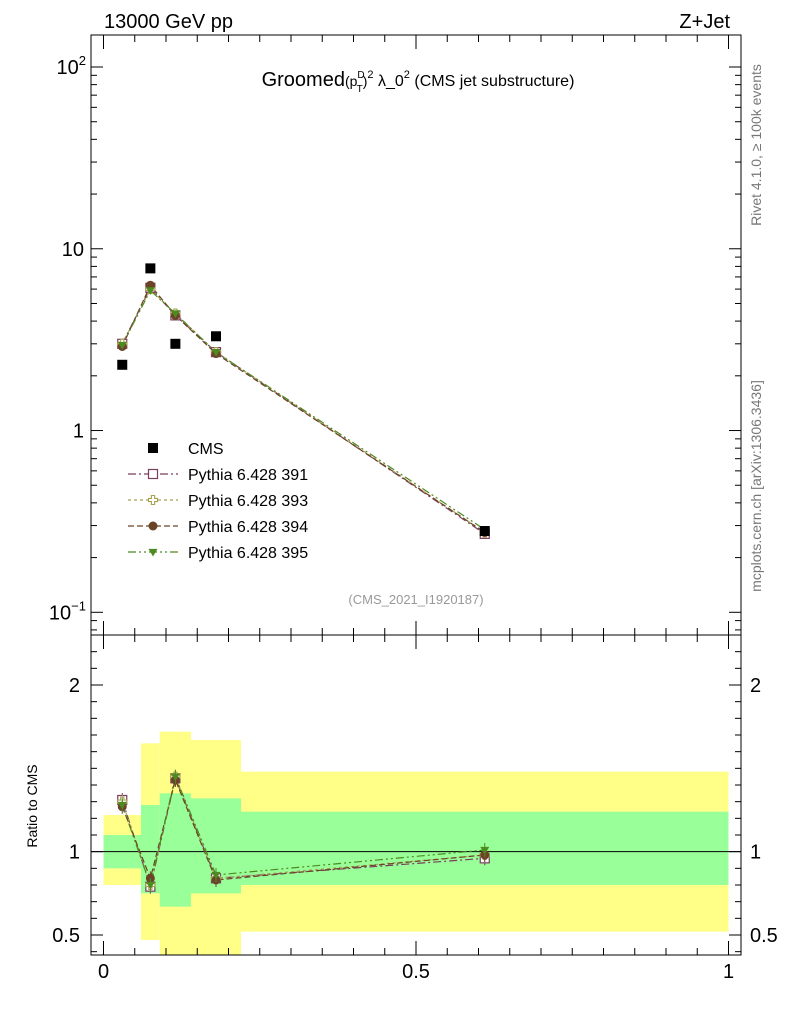 This screenshot has width=786, height=1024. What do you see at coordinates (415, 599) in the screenshot?
I see `analysis-tag: (CMS_2021_I1920187)` at bounding box center [415, 599].